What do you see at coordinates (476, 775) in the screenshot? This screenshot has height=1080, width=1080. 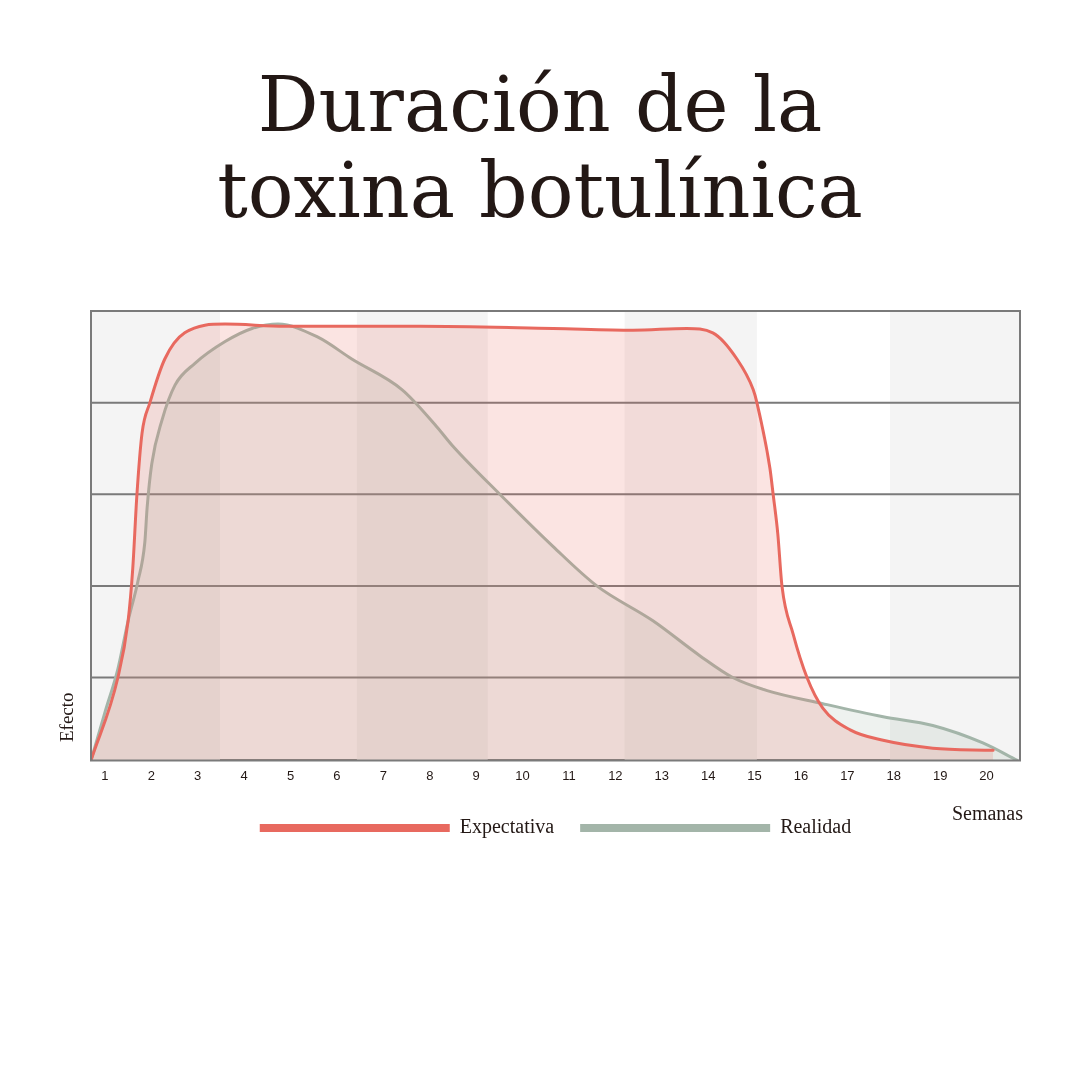 I see `x-tick-label: 9` at bounding box center [476, 775].